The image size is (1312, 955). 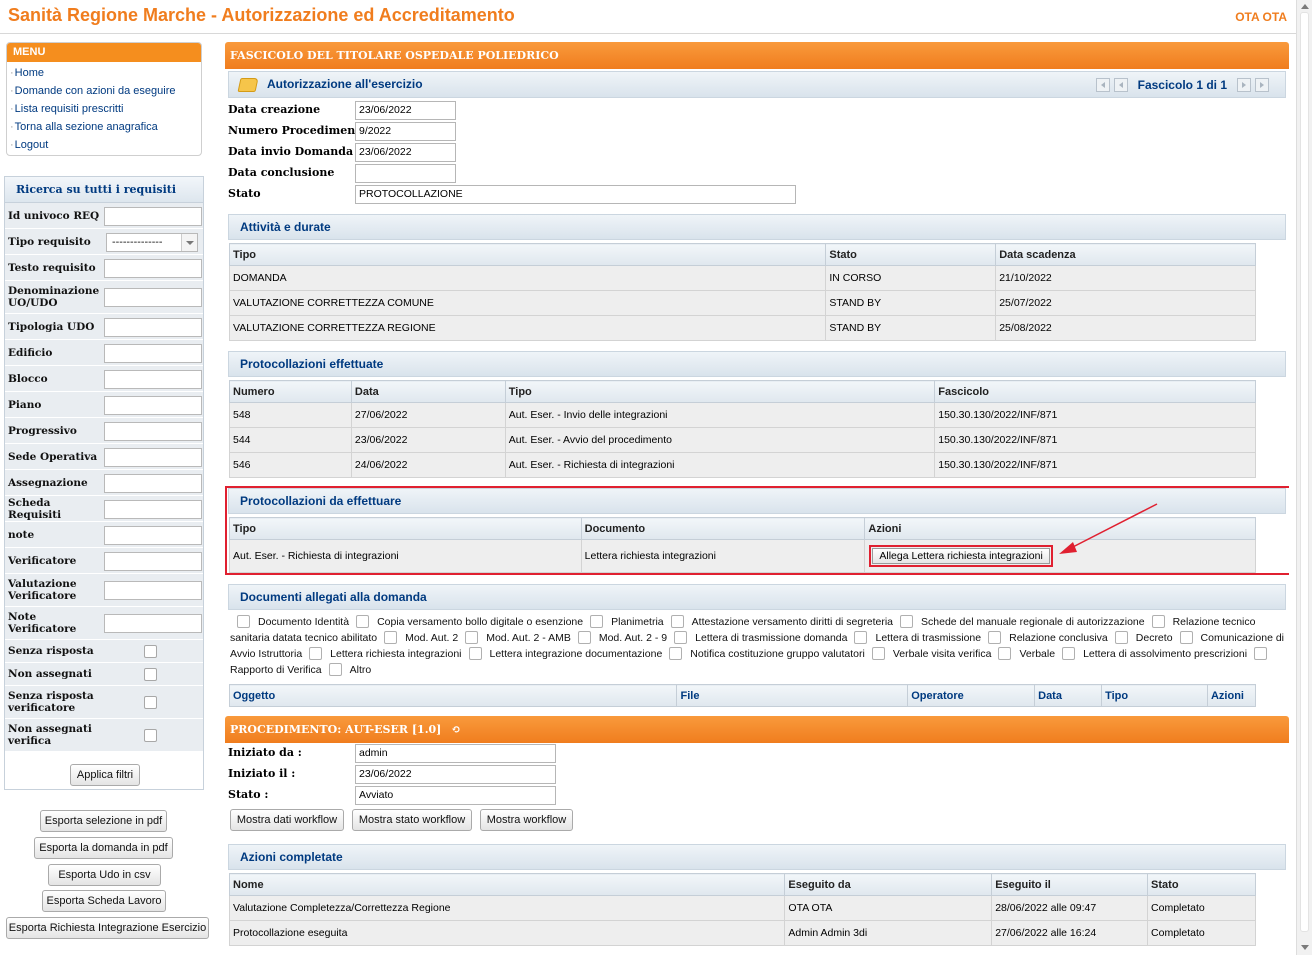 I want to click on attachments-table: Oggetto File Operatore Data Tipo Azioni, so click(x=742, y=695).